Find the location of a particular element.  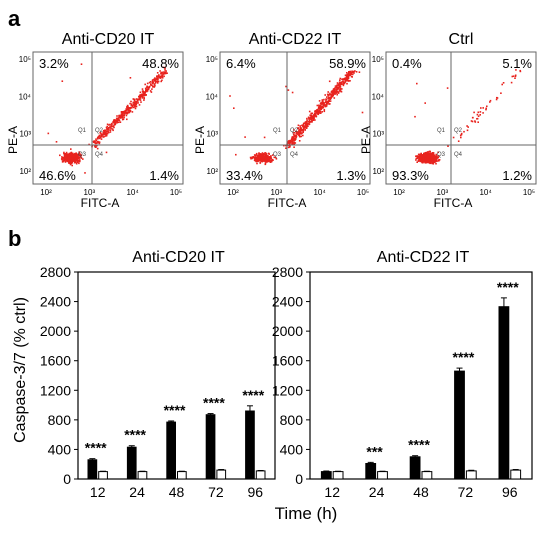

panel-label-b: b is located at coordinates (14, 238).